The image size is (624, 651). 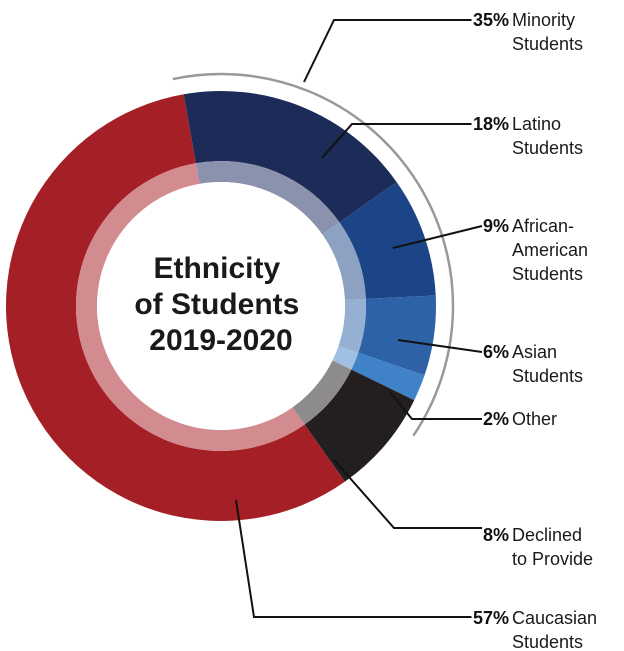 What do you see at coordinates (491, 618) in the screenshot?
I see `pct-label-caucasian: 57%` at bounding box center [491, 618].